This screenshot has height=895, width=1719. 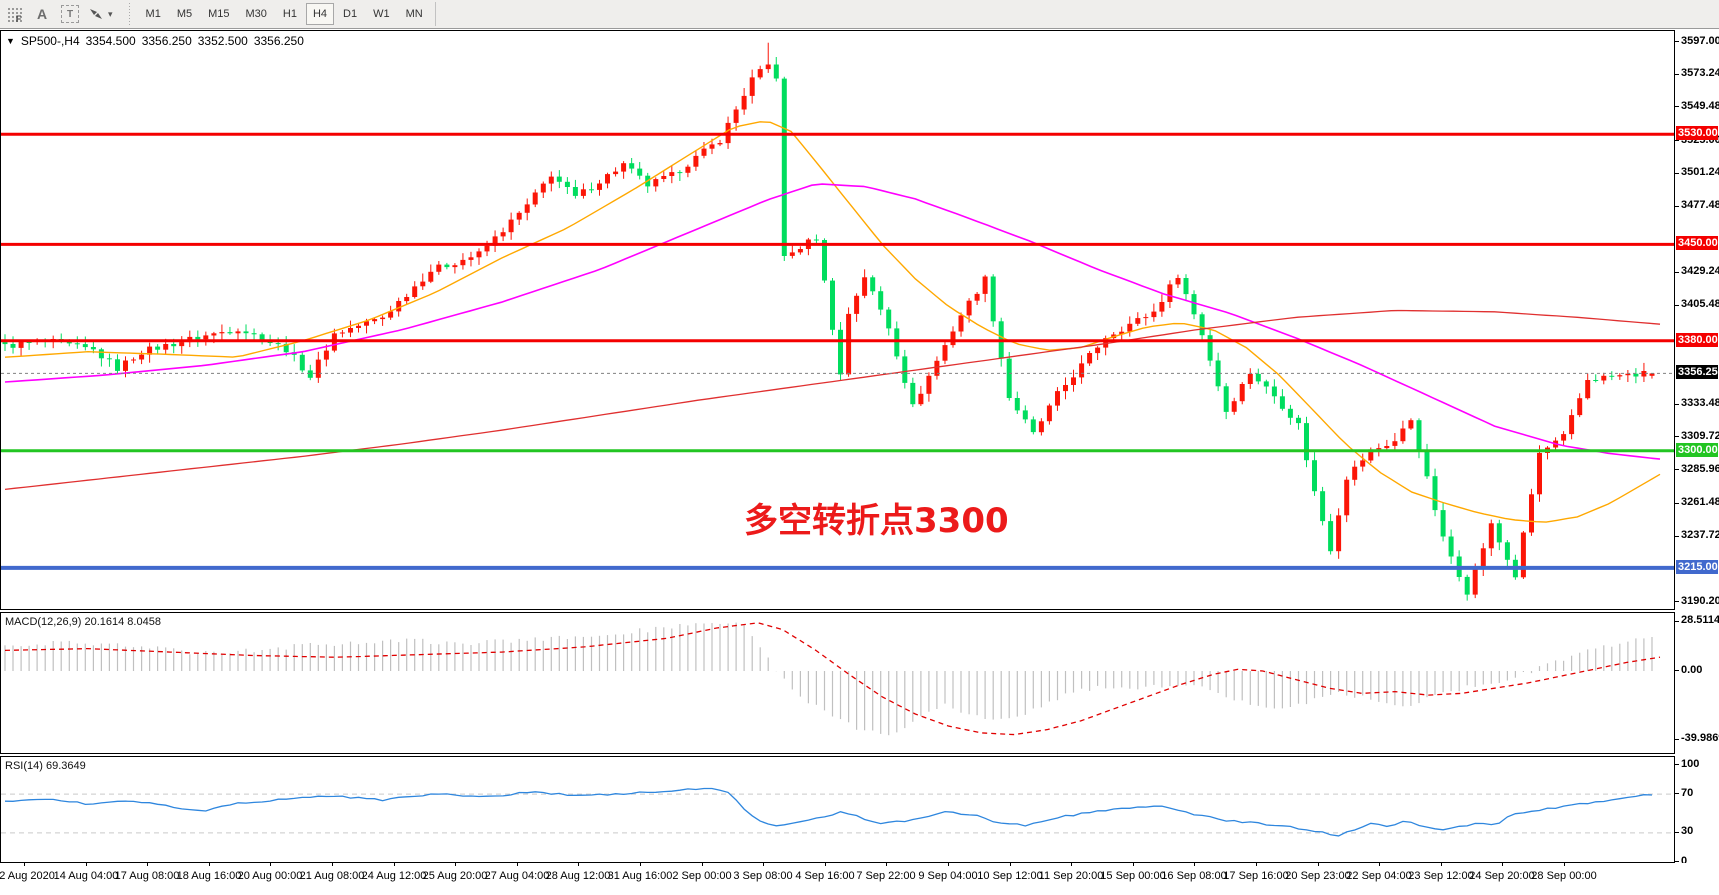 What do you see at coordinates (1700, 271) in the screenshot?
I see `price-tick-label: 3429.240` at bounding box center [1700, 271].